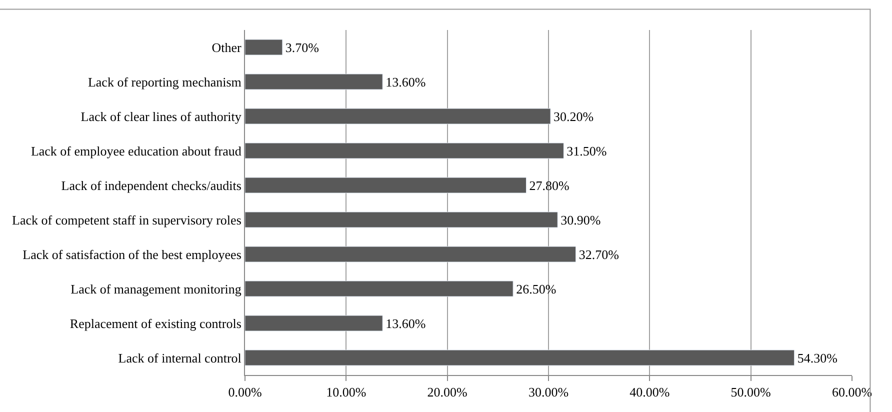  What do you see at coordinates (751, 392) in the screenshot?
I see `x-tick-label: 50.00%` at bounding box center [751, 392].